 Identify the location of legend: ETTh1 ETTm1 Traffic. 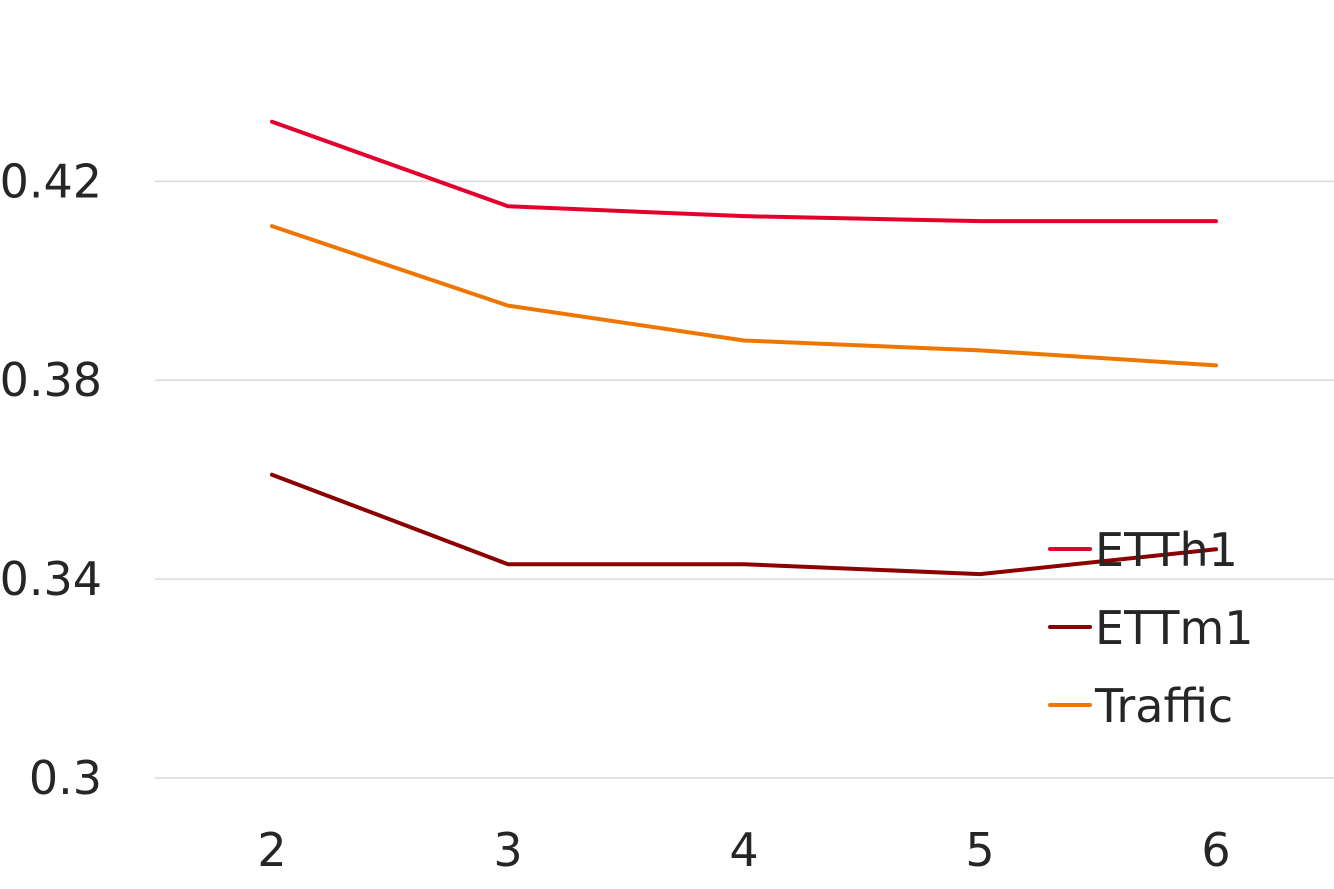
(1151, 628).